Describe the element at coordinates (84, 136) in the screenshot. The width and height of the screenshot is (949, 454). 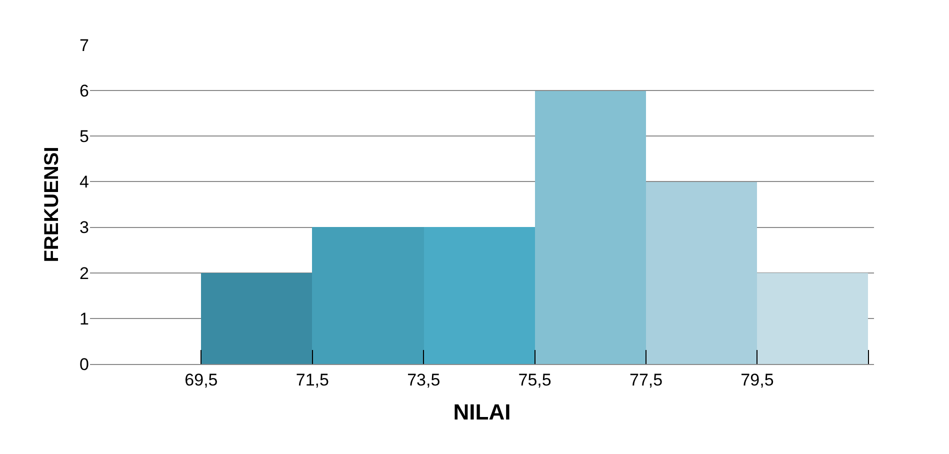
I see `y-tick-label: 5` at that location.